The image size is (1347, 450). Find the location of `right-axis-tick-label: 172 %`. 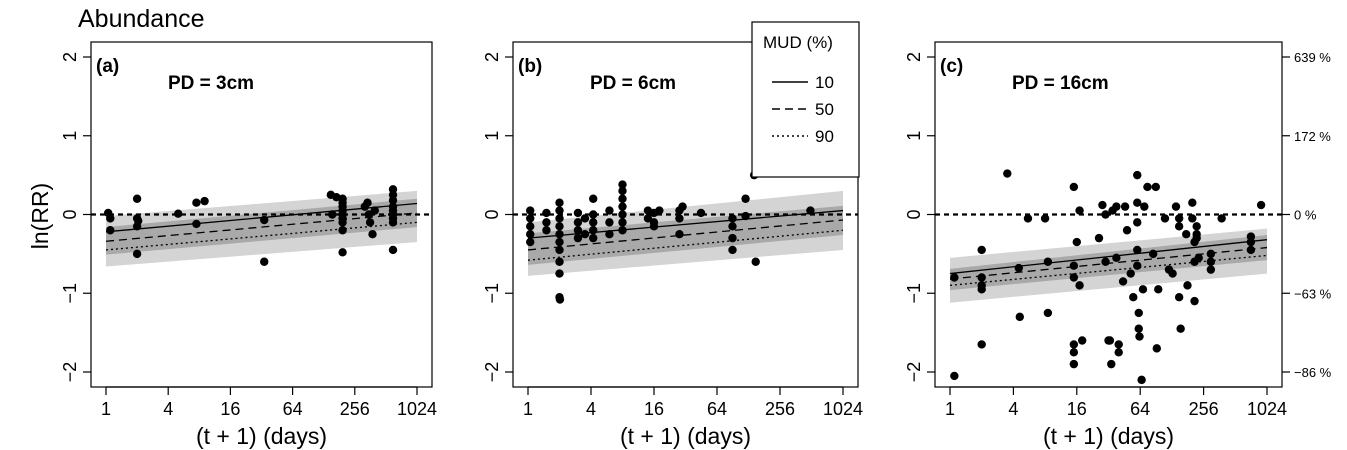

right-axis-tick-label: 172 % is located at coordinates (1312, 136).